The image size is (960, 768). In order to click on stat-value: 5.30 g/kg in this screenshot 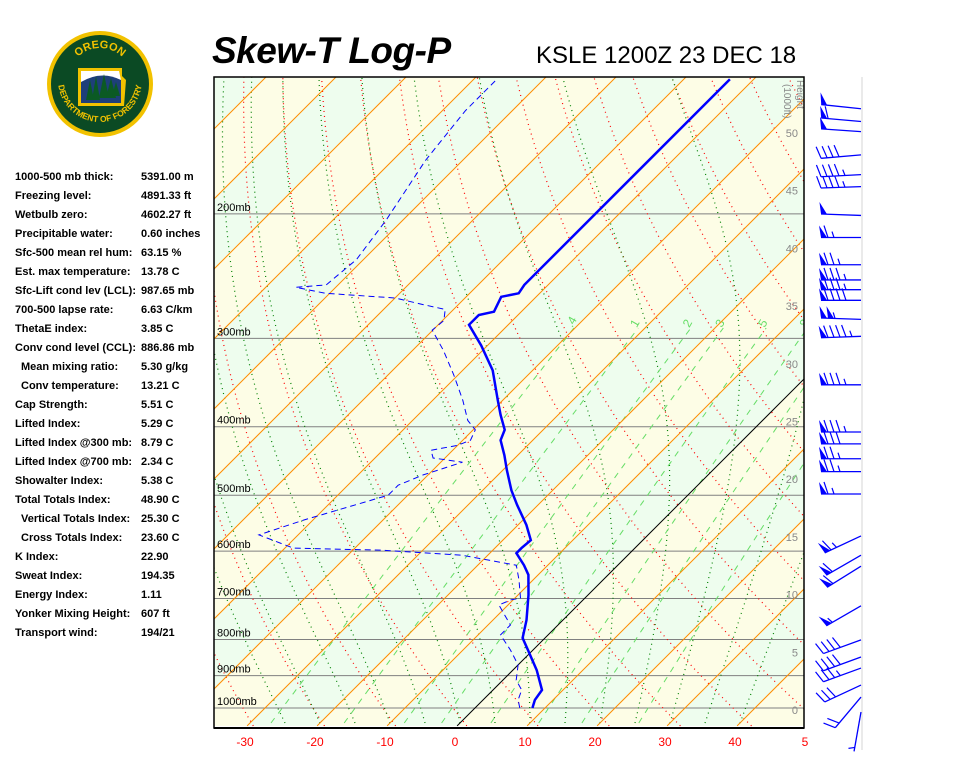, I will do `click(165, 367)`.